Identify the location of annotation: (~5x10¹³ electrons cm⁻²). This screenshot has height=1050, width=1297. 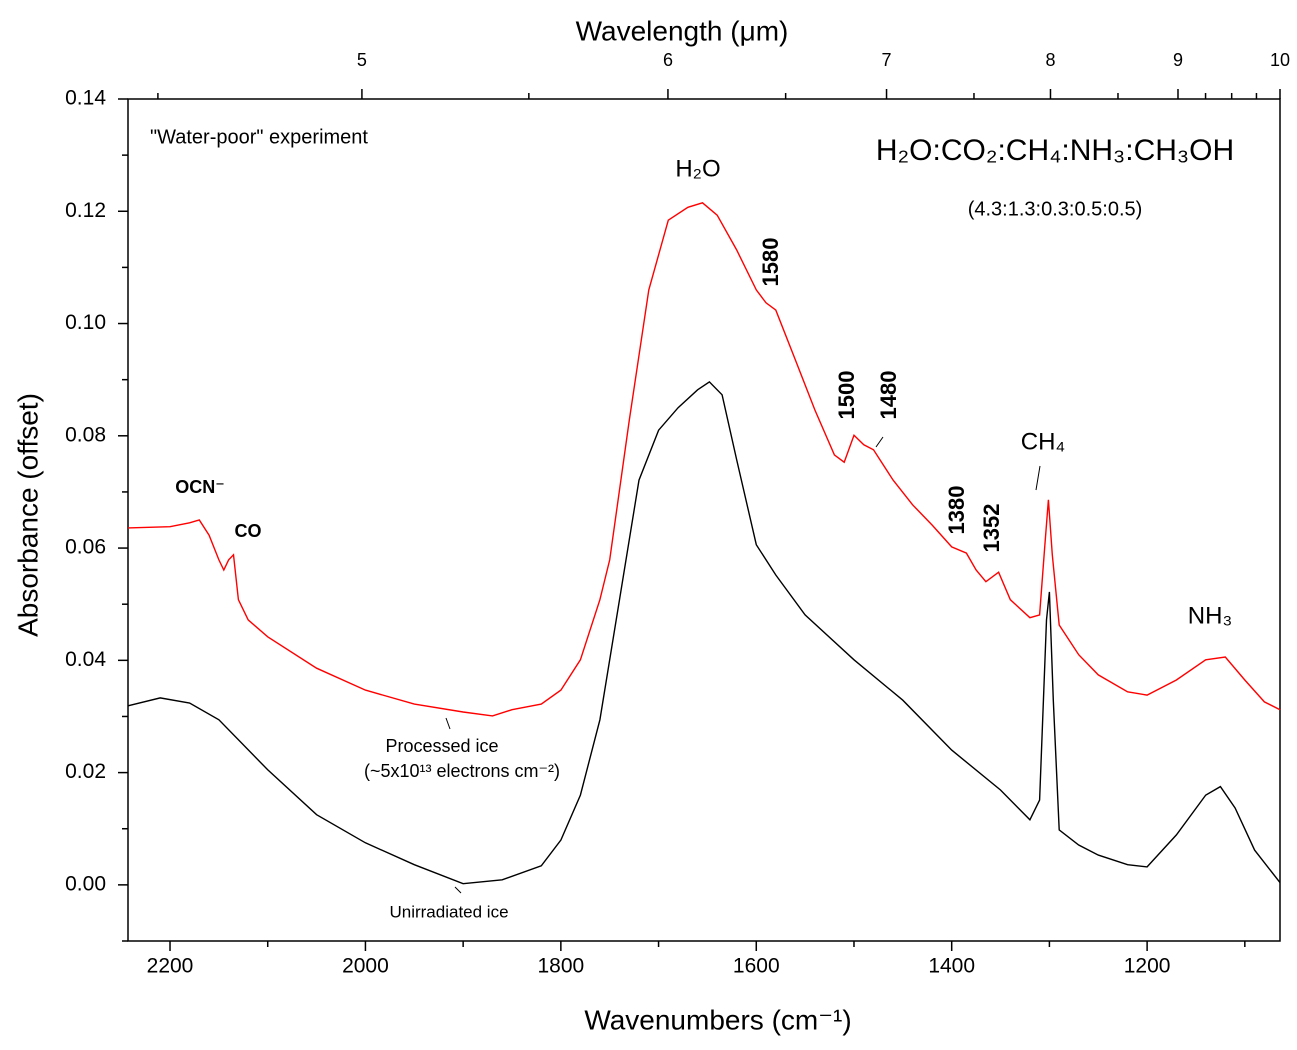
(462, 771).